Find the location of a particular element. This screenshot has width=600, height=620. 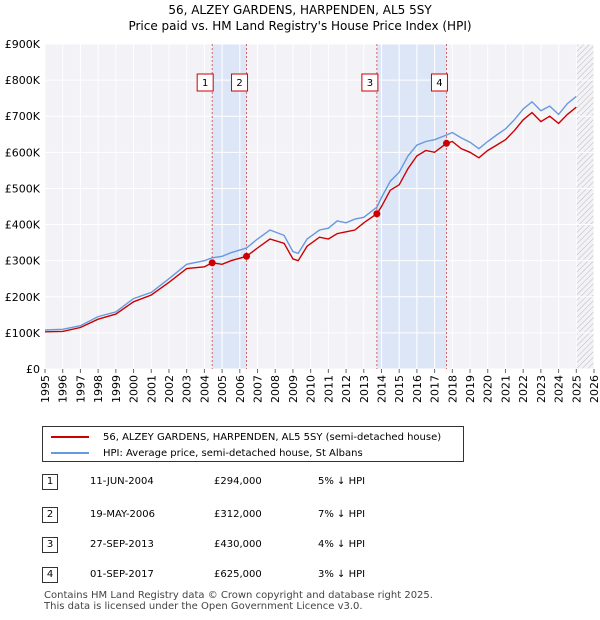

x-tick-label: 2019 is located at coordinates (470, 389).